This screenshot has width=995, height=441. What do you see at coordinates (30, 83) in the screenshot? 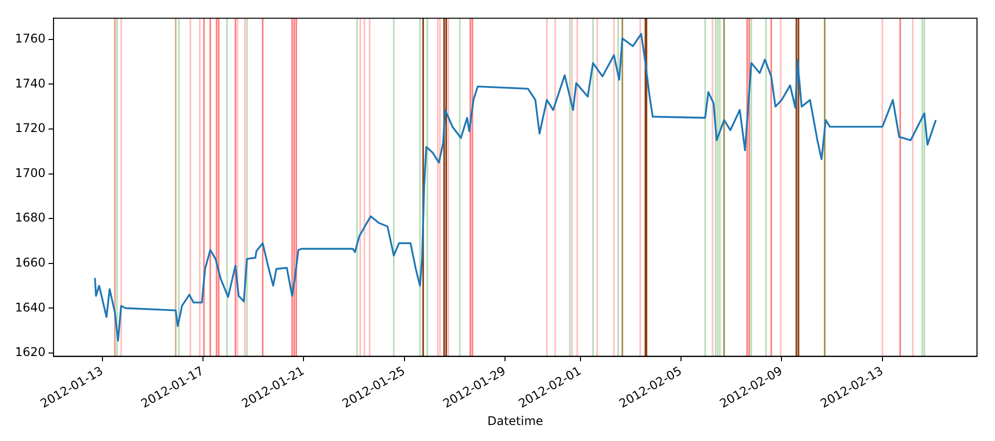
I see `y-tick-label: 1740` at bounding box center [30, 83].